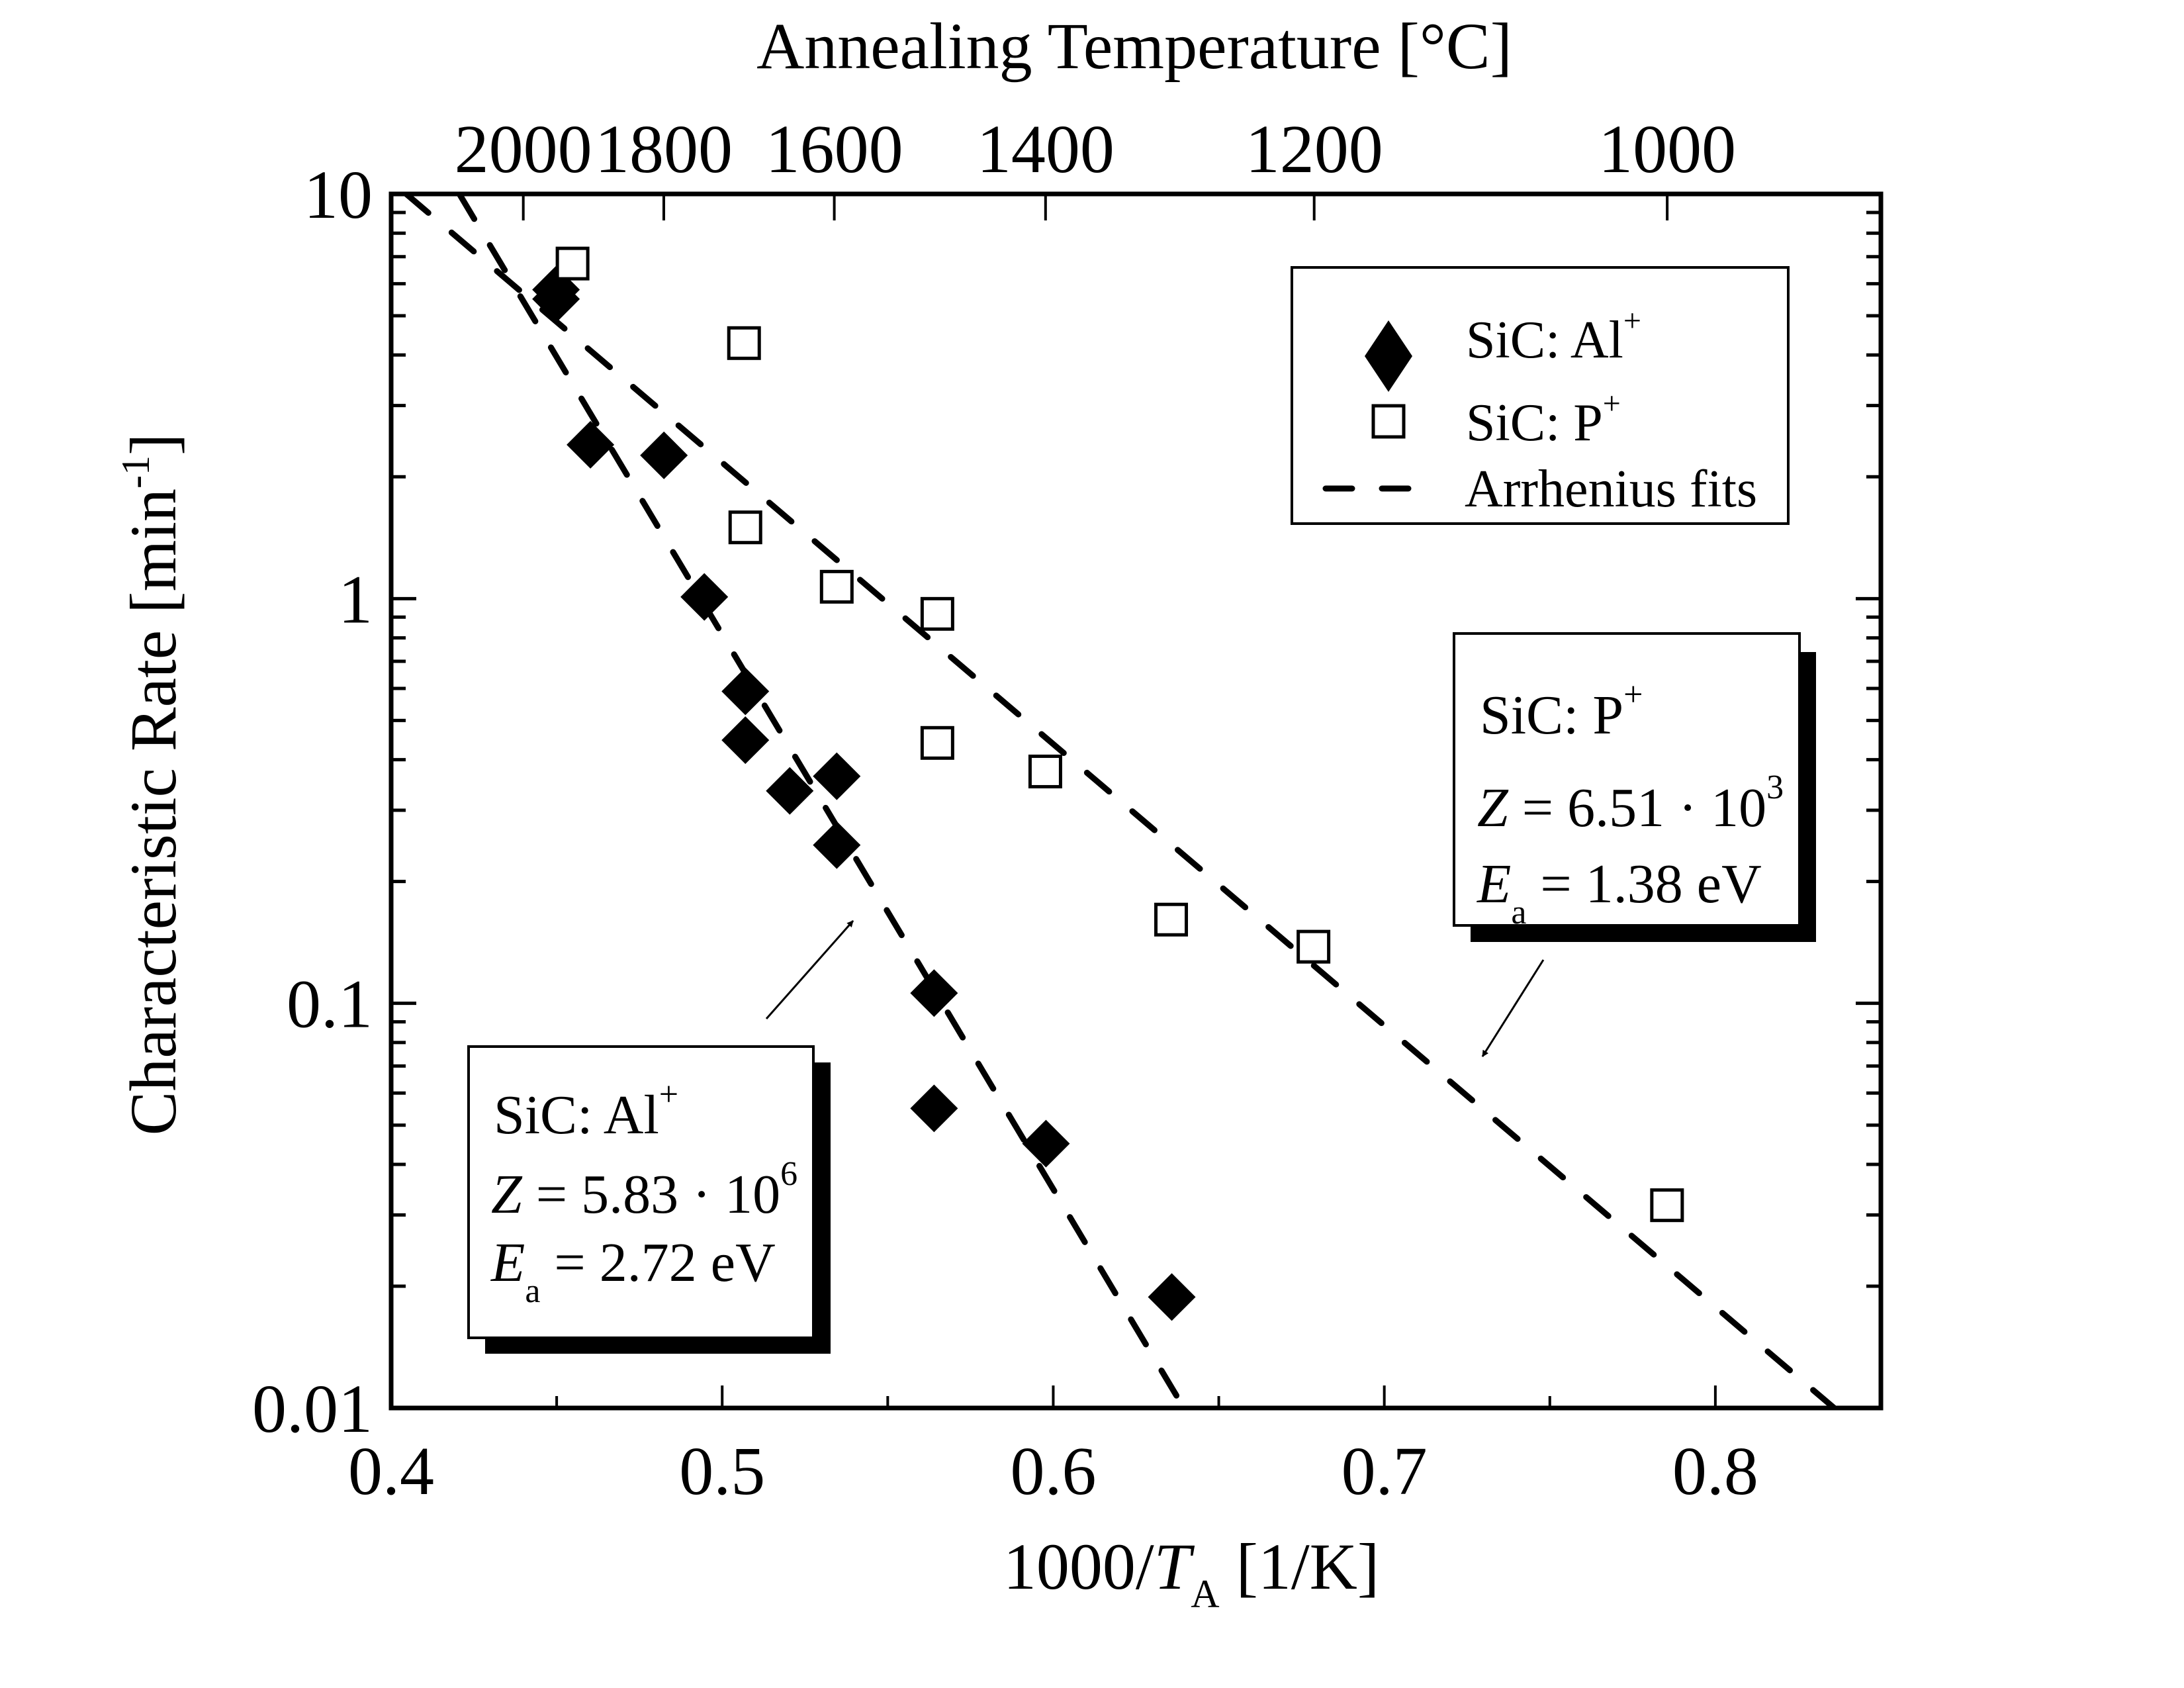  What do you see at coordinates (312, 1409) in the screenshot?
I see `y-tick-label: 0.01` at bounding box center [312, 1409].